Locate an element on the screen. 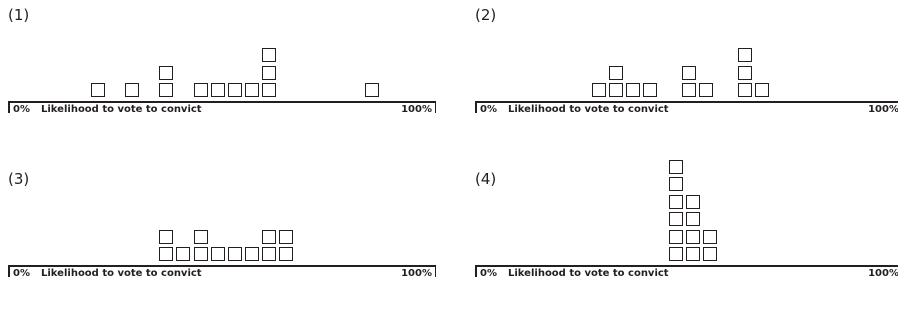 The width and height of the screenshot is (898, 321). panel-label: (2) is located at coordinates (486, 15).